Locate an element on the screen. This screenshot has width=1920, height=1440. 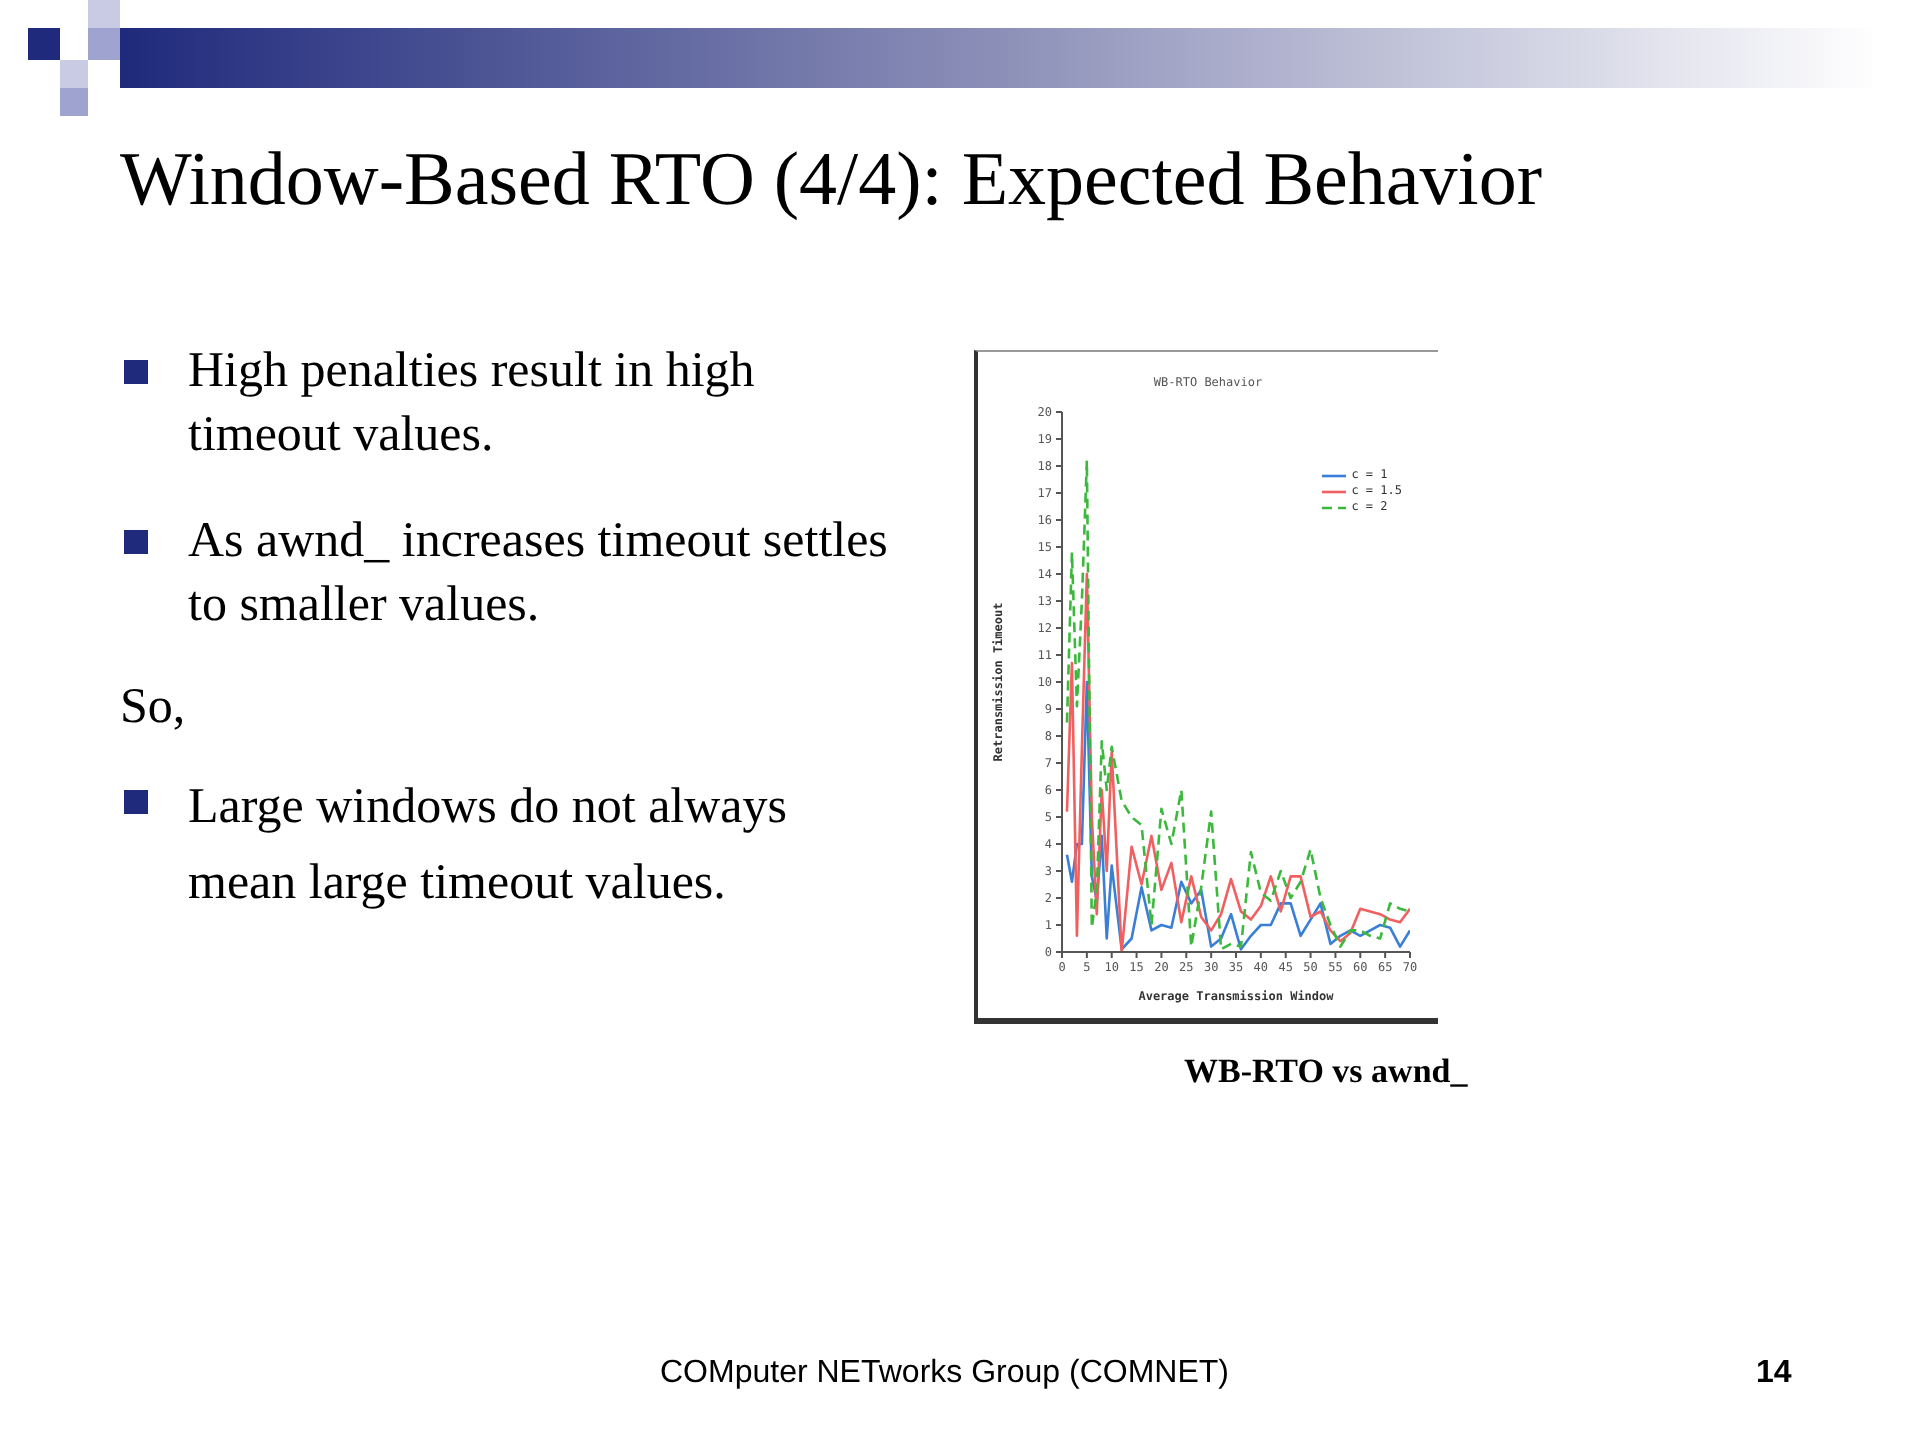
text: As awnd_ increases timeout settles to smaller values. is located at coordinates (539, 574).